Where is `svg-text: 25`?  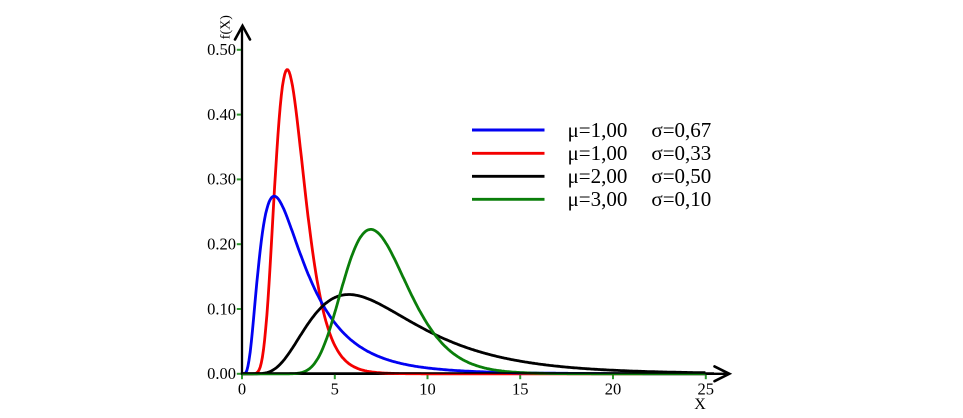
svg-text: 25 is located at coordinates (706, 389).